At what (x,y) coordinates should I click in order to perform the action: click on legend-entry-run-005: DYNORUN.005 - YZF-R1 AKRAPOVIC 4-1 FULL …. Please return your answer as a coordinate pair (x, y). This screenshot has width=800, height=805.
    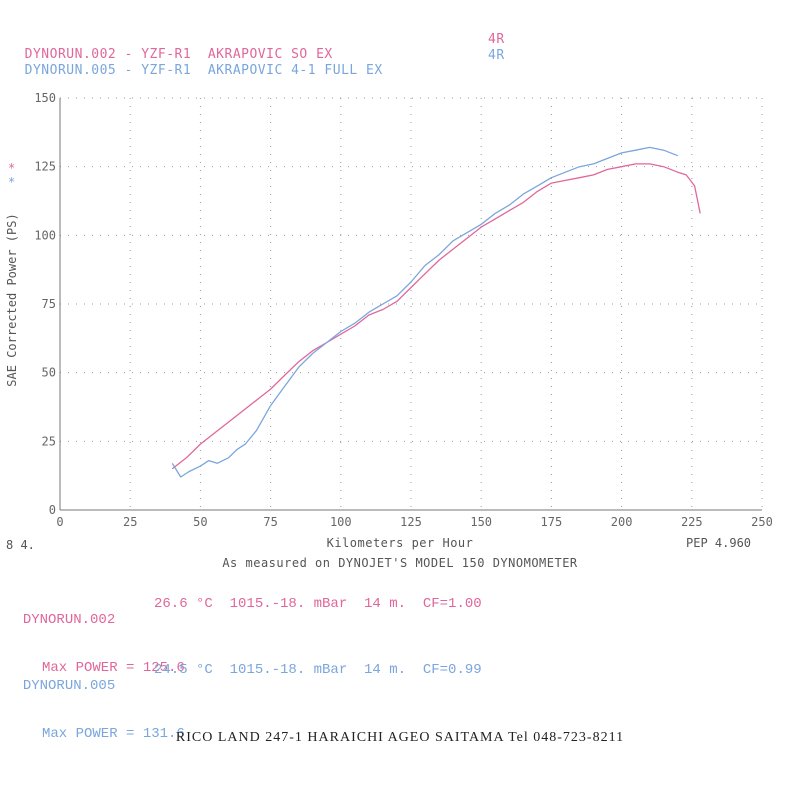
    Looking at the image, I should click on (256, 70).